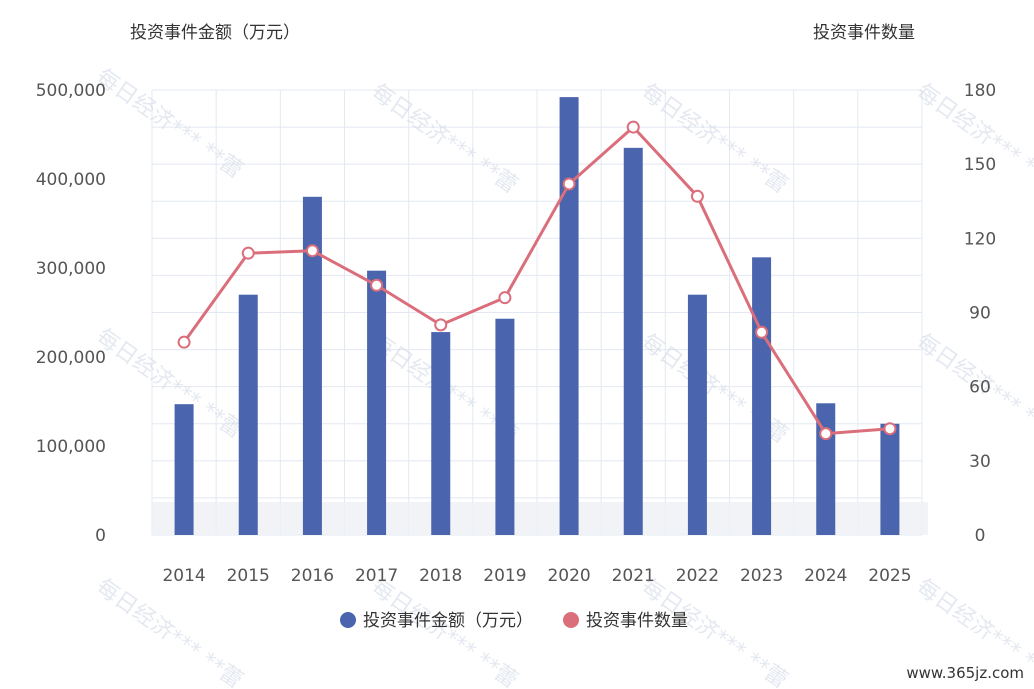  Describe the element at coordinates (762, 396) in the screenshot. I see `bar-2023` at that location.